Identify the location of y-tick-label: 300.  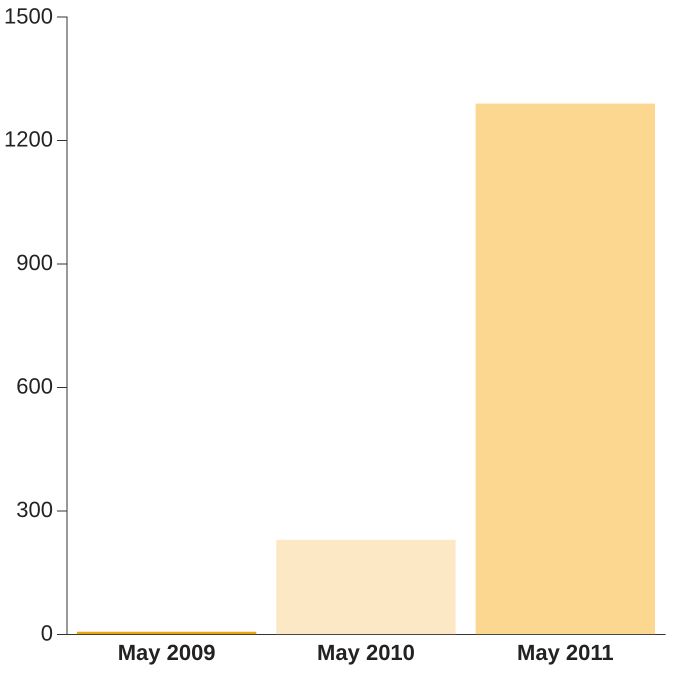
(34, 509).